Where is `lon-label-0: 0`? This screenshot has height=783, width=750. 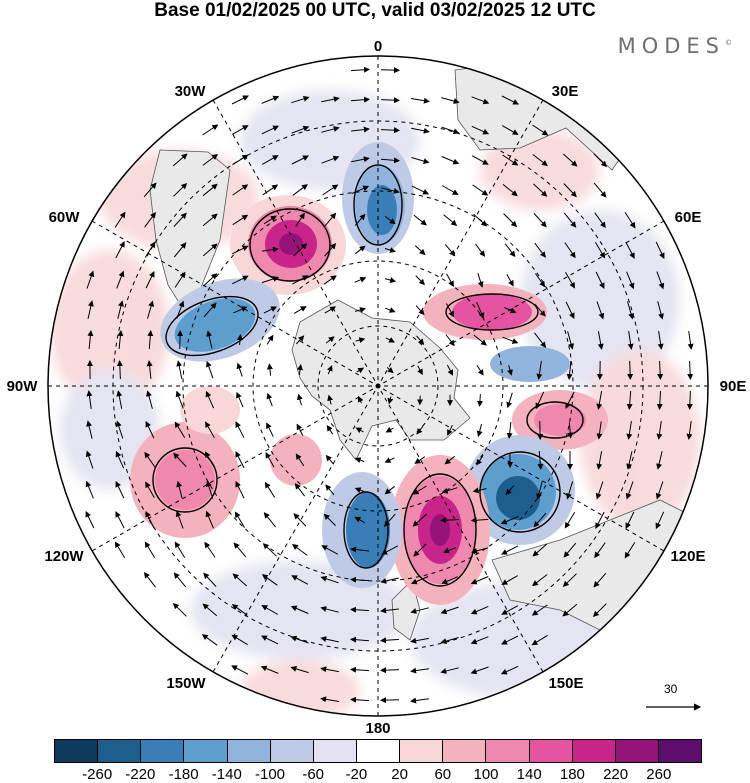 lon-label-0: 0 is located at coordinates (378, 46).